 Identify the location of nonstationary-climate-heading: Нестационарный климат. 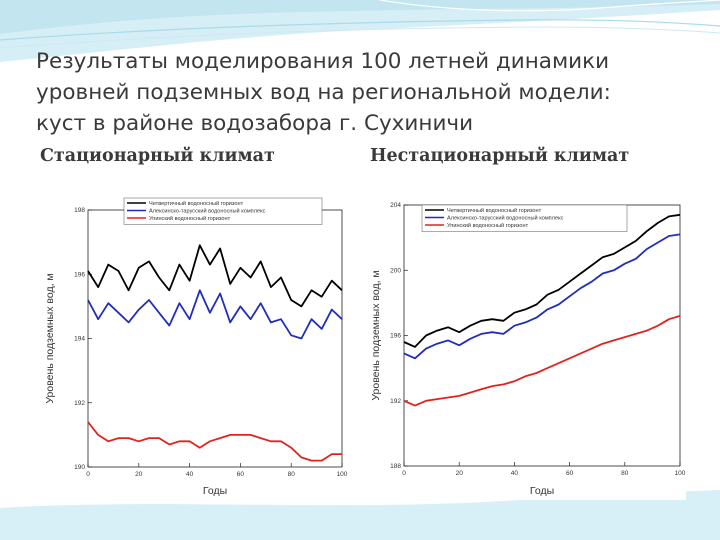
(500, 156).